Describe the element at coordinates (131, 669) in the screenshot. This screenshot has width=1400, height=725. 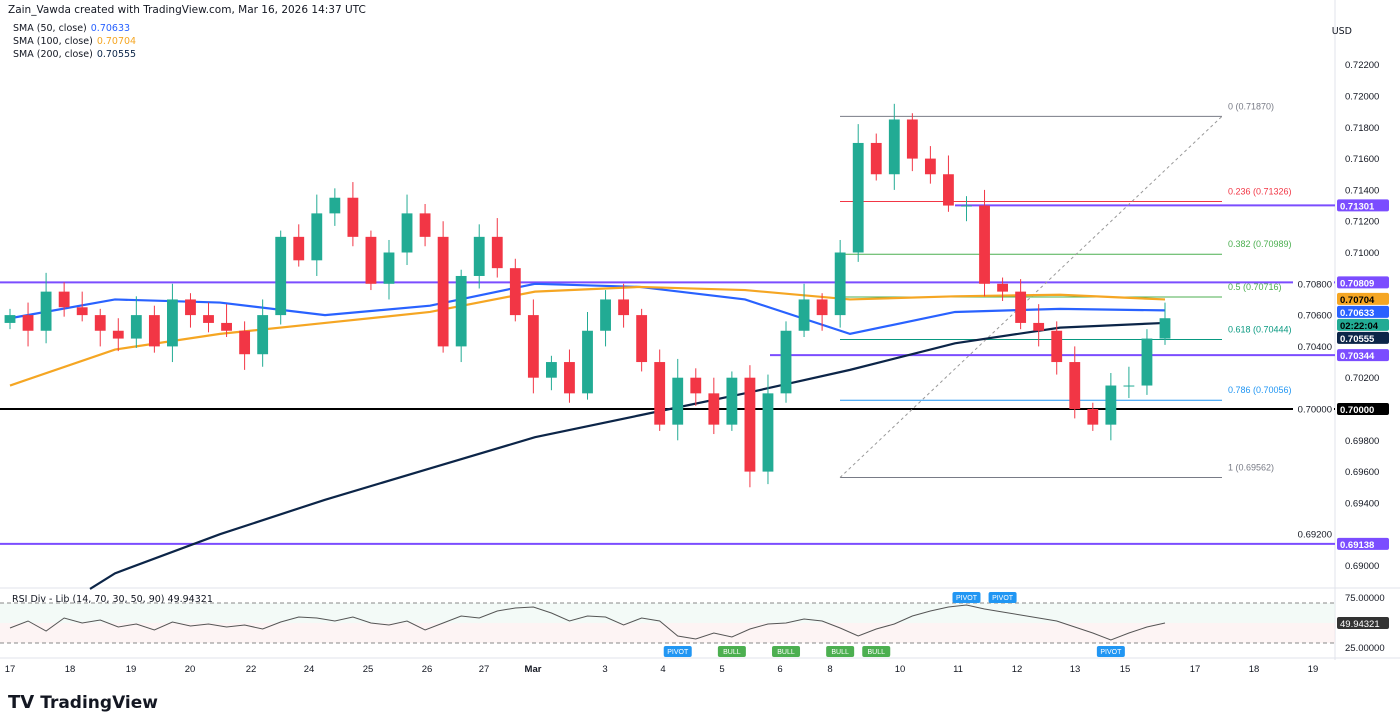
I see `time-tick-label: 19` at that location.